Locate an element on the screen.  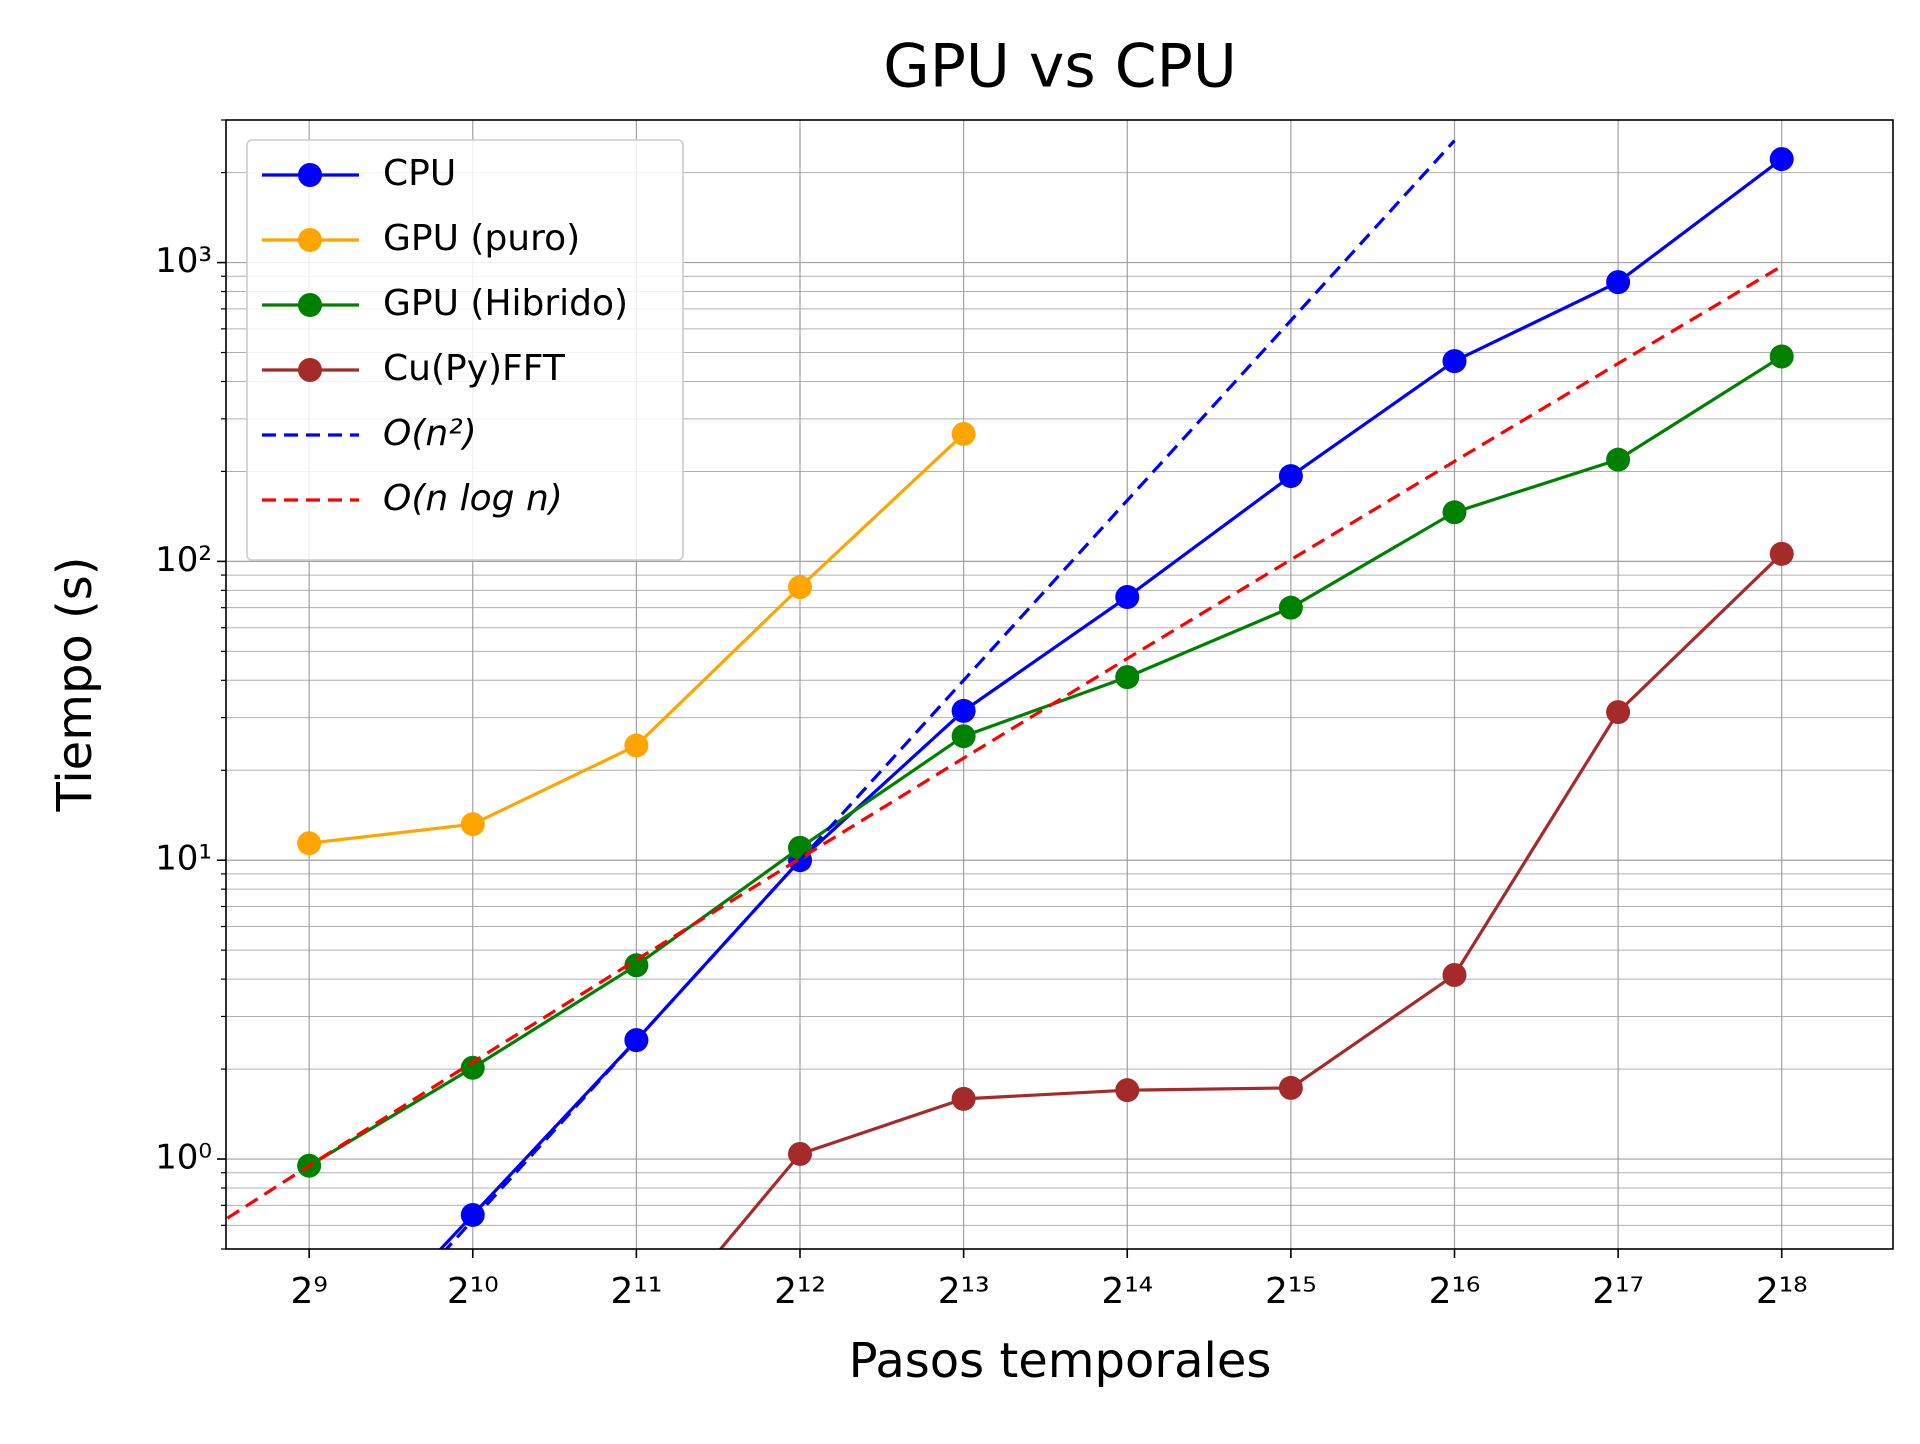
x-tick-label: 2¹⁰ is located at coordinates (473, 1291).